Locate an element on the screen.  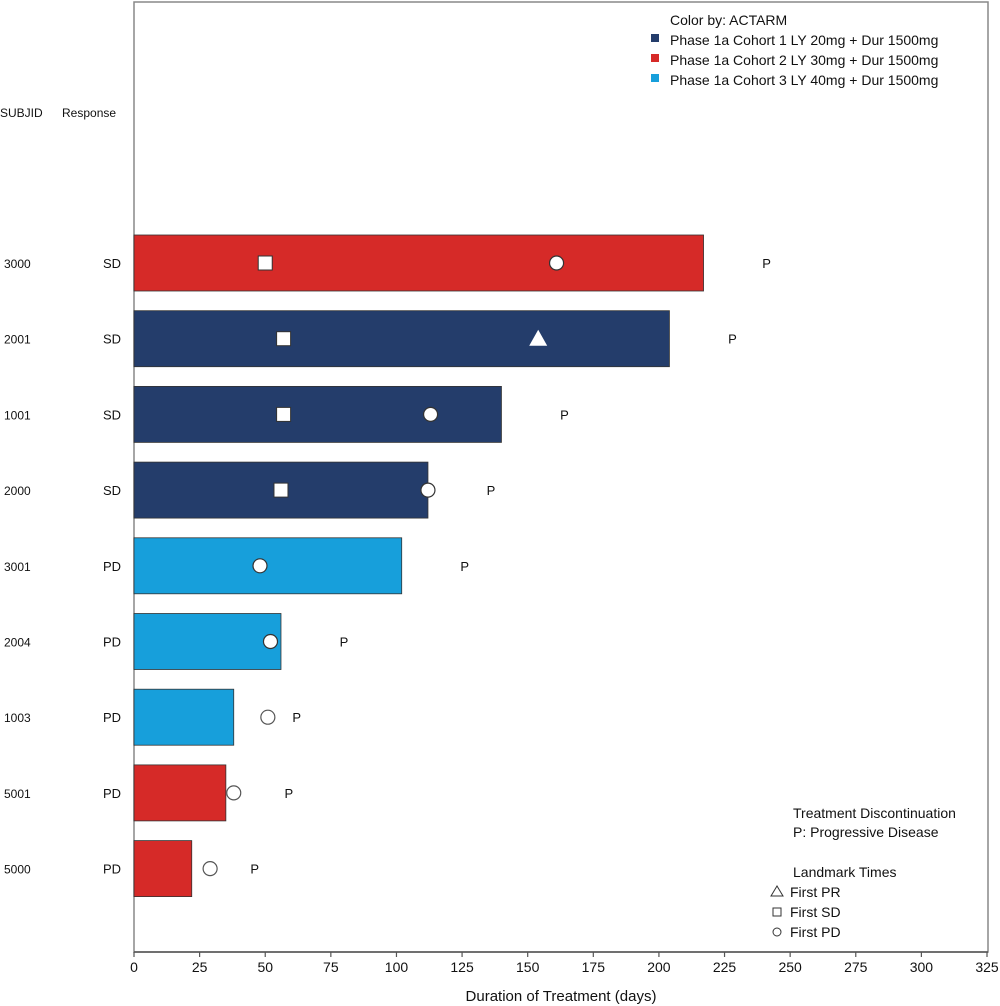
x-tick-label: 250 is located at coordinates (790, 967).